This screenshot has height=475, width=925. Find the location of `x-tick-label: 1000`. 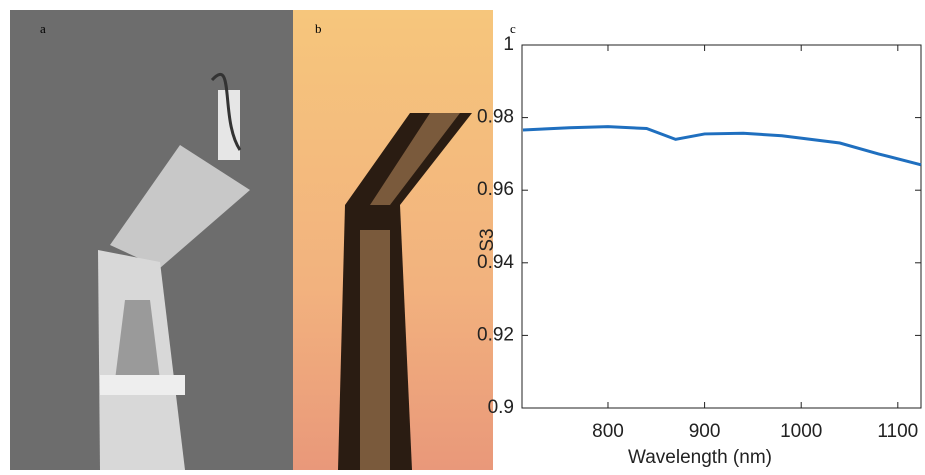

x-tick-label: 1000 is located at coordinates (801, 431).